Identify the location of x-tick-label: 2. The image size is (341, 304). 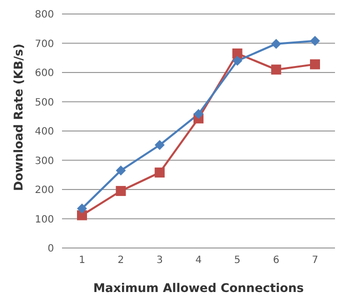
(121, 260).